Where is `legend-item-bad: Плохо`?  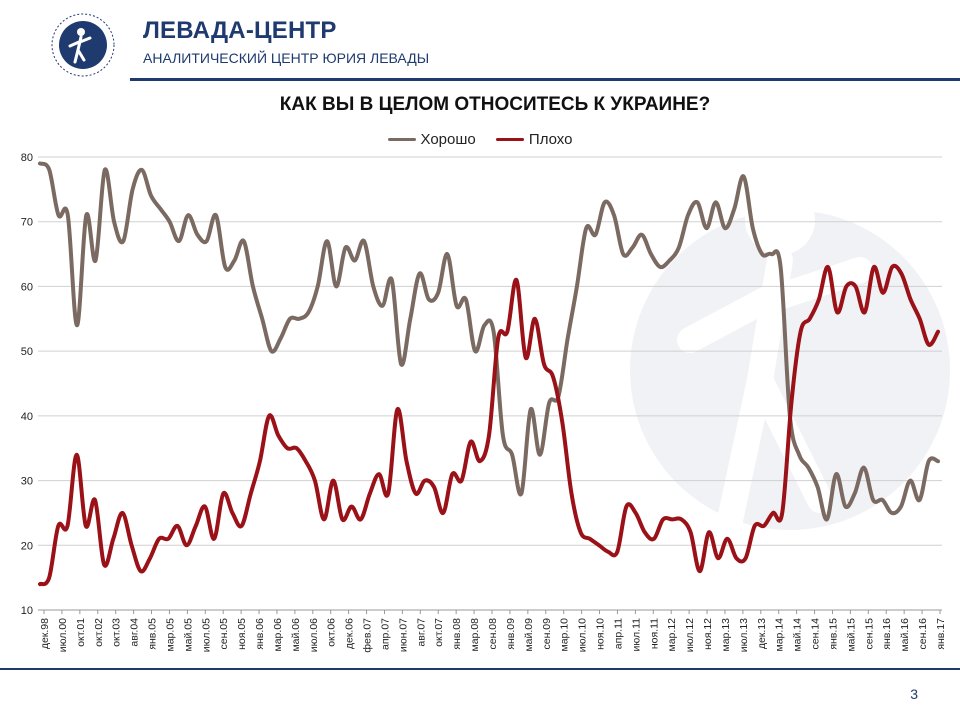
legend-item-bad: Плохо is located at coordinates (534, 139).